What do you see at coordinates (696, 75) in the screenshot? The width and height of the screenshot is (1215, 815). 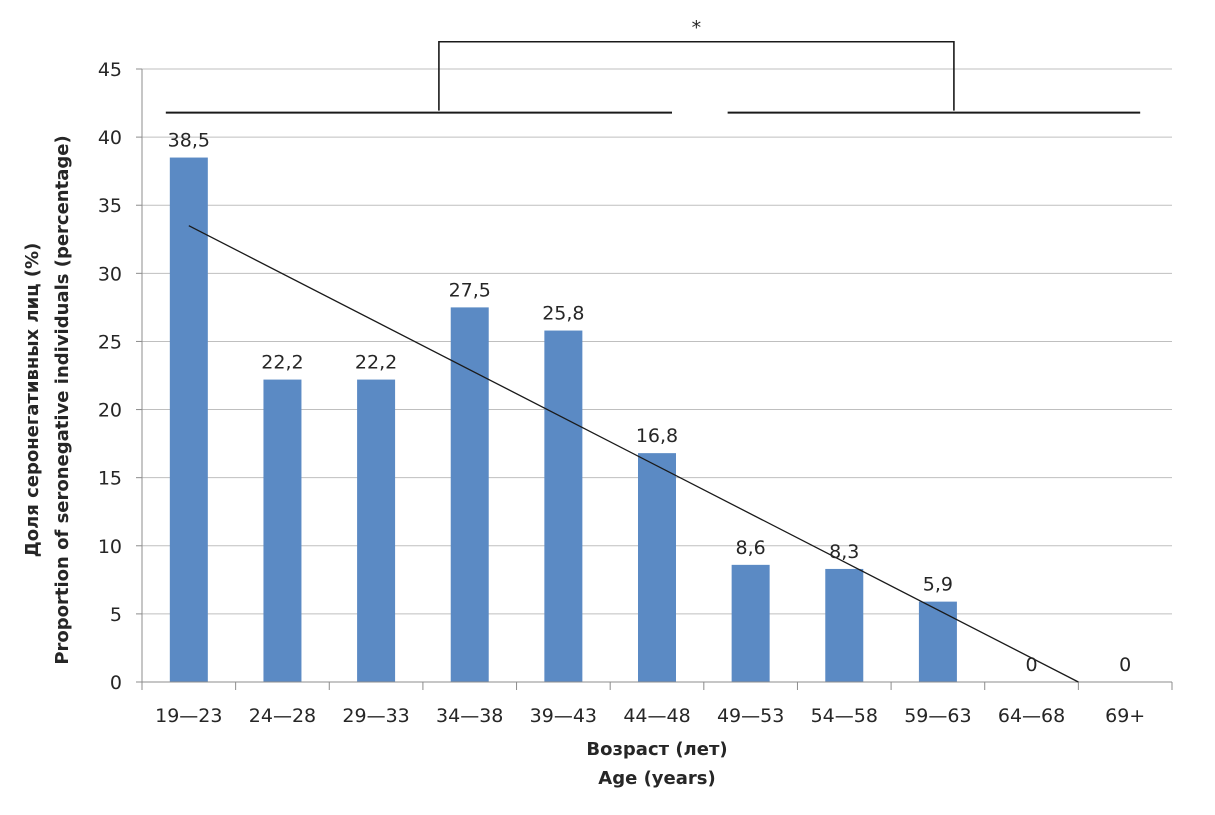 I see `significance-bracket` at bounding box center [696, 75].